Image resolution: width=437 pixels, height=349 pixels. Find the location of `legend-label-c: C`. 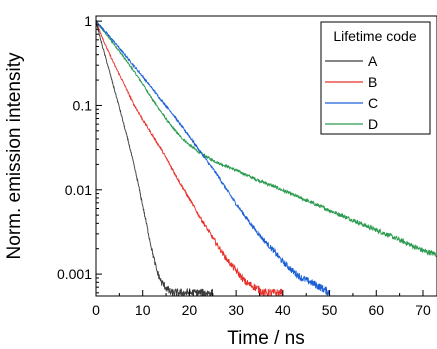

legend-label-c: C is located at coordinates (373, 103).